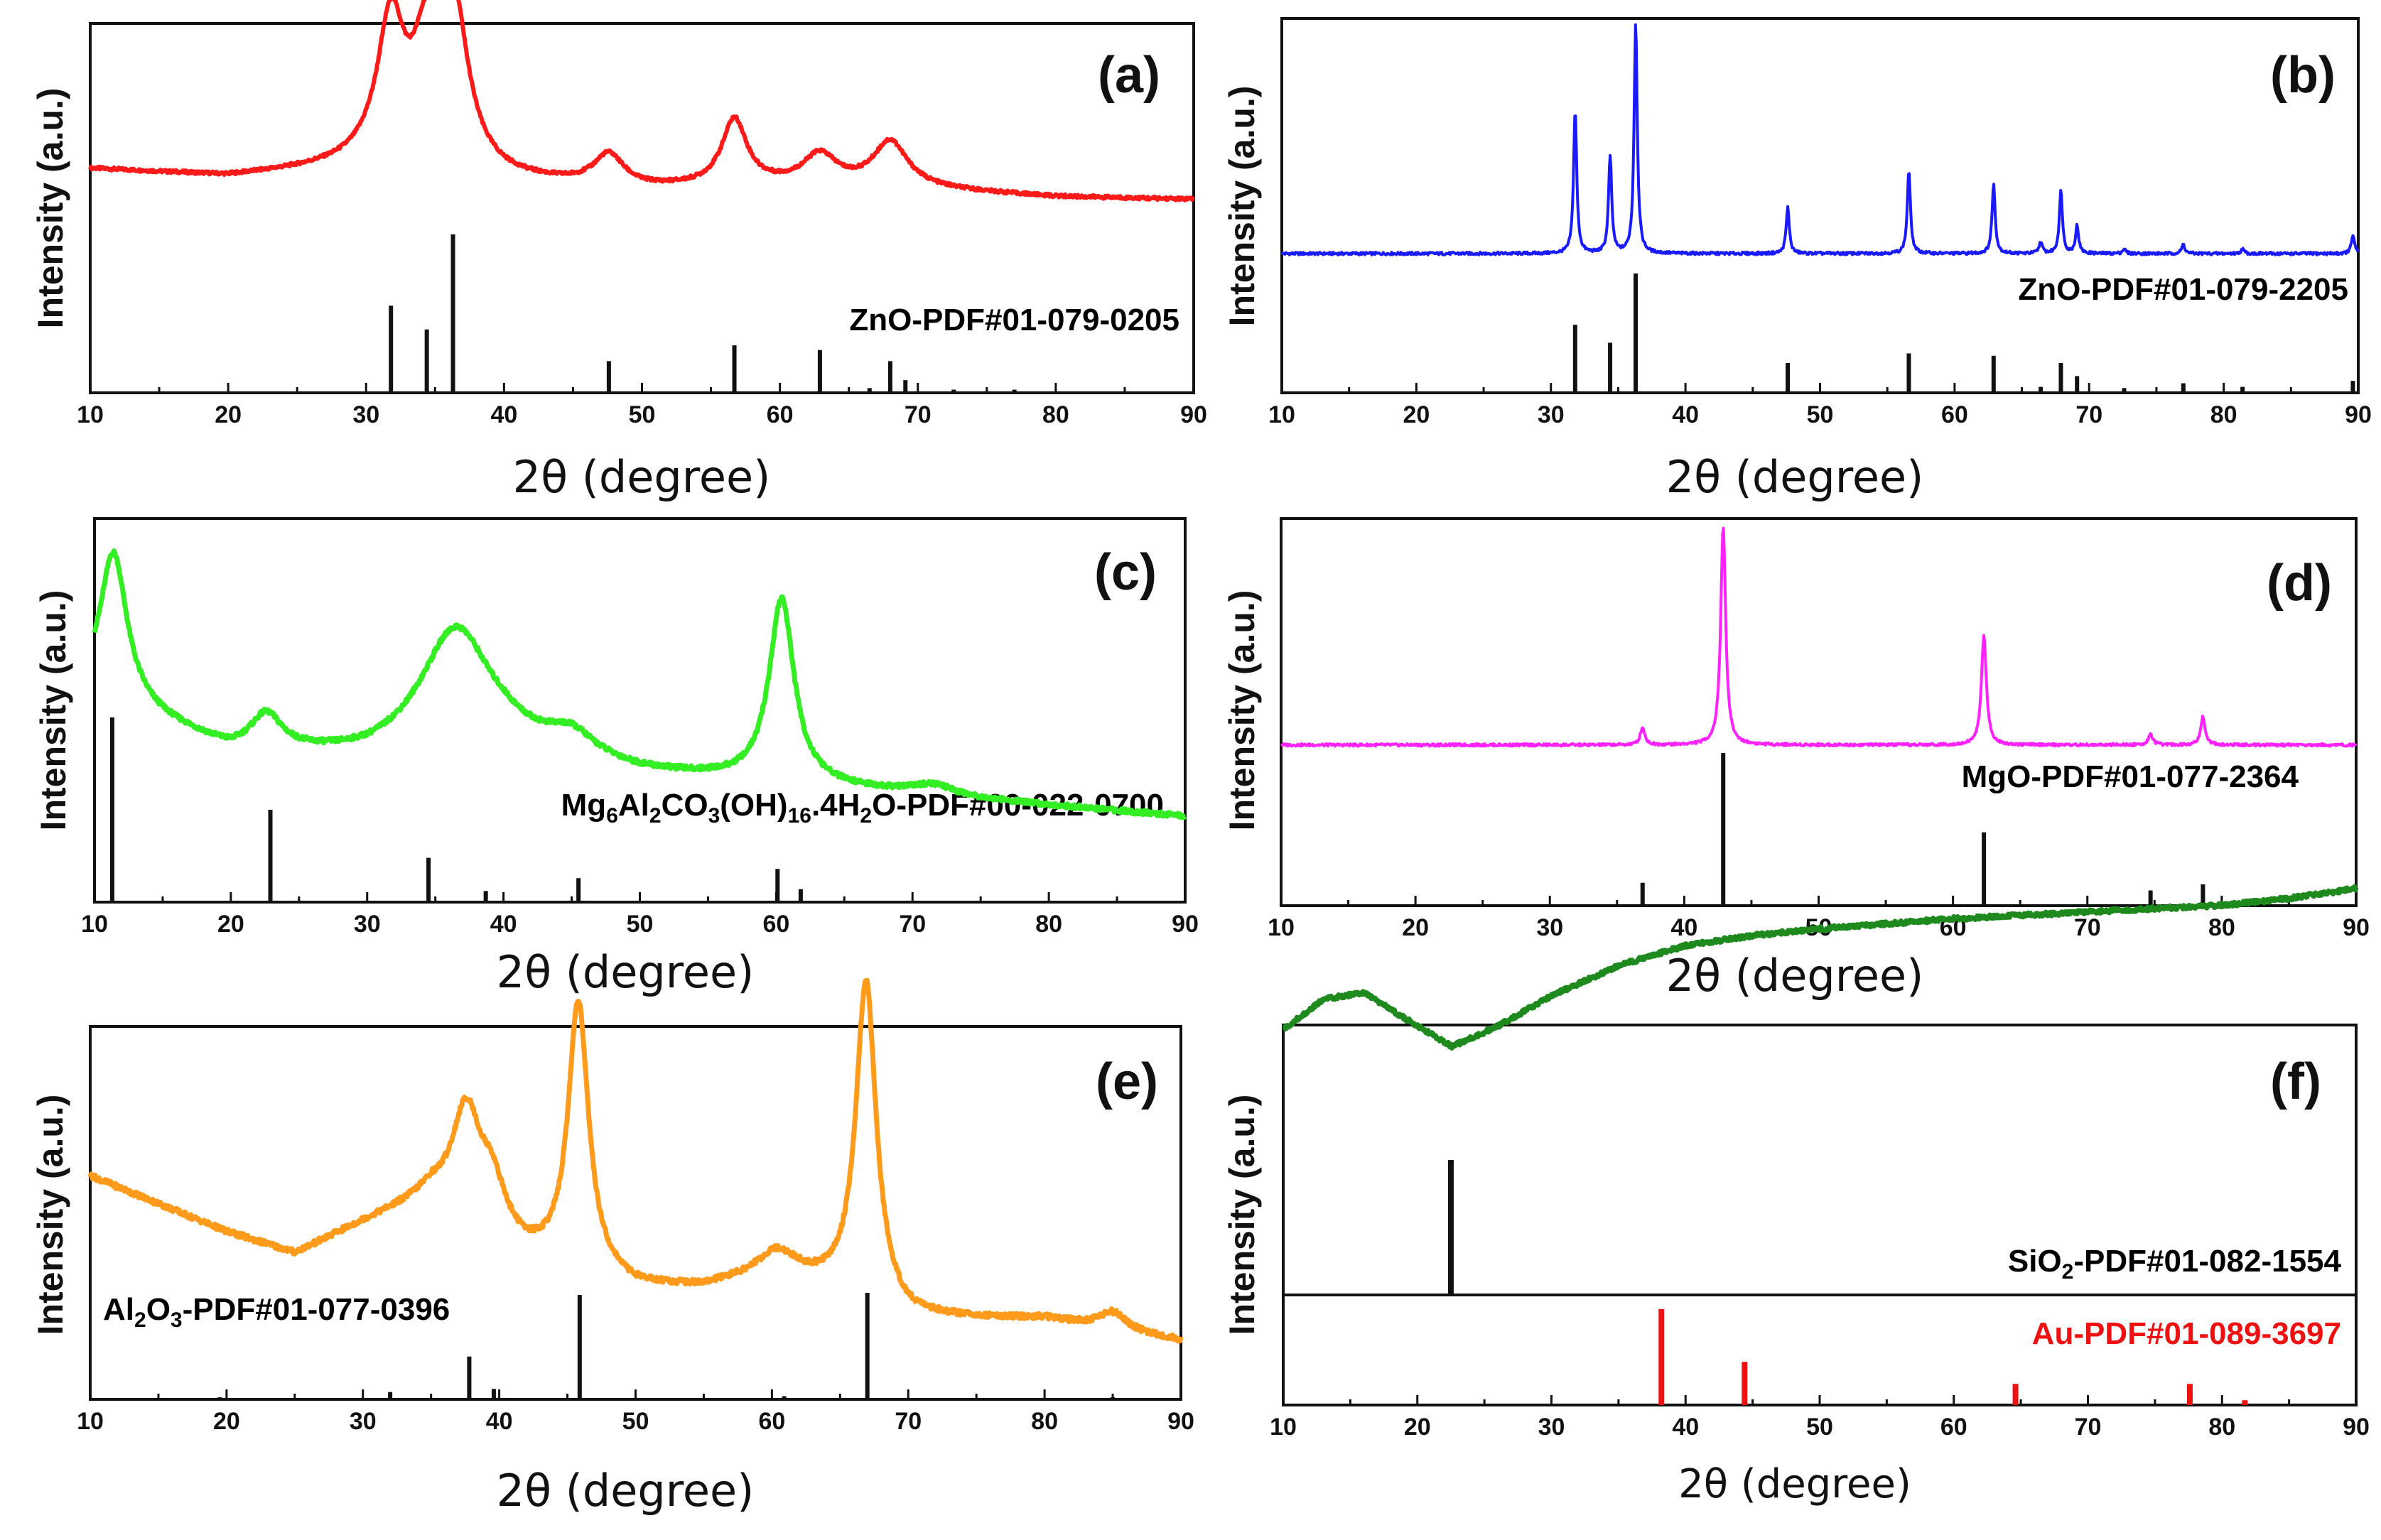 The width and height of the screenshot is (2381, 1540). I want to click on panel-a-frame, so click(642, 208).